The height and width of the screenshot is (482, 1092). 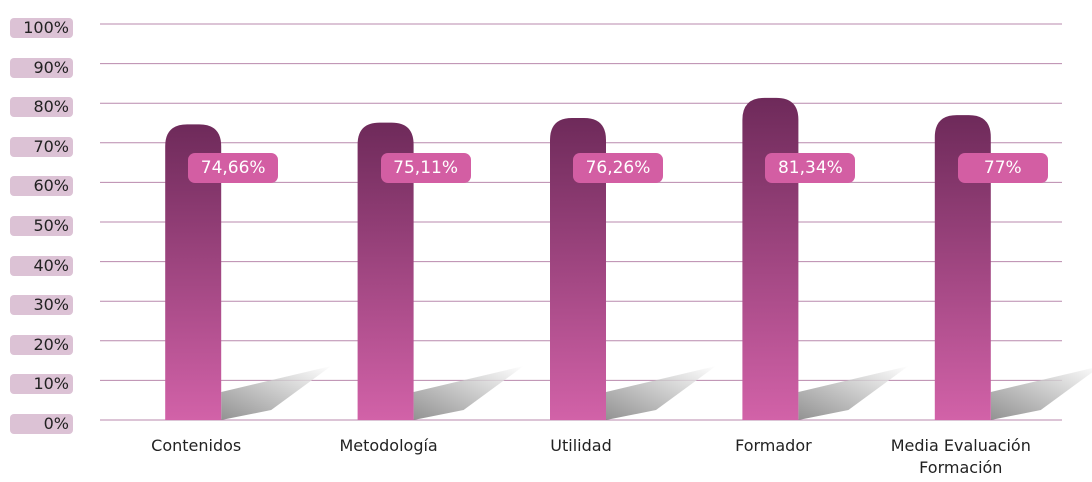 What do you see at coordinates (41, 344) in the screenshot?
I see `y-tick-label: 20%` at bounding box center [41, 344].